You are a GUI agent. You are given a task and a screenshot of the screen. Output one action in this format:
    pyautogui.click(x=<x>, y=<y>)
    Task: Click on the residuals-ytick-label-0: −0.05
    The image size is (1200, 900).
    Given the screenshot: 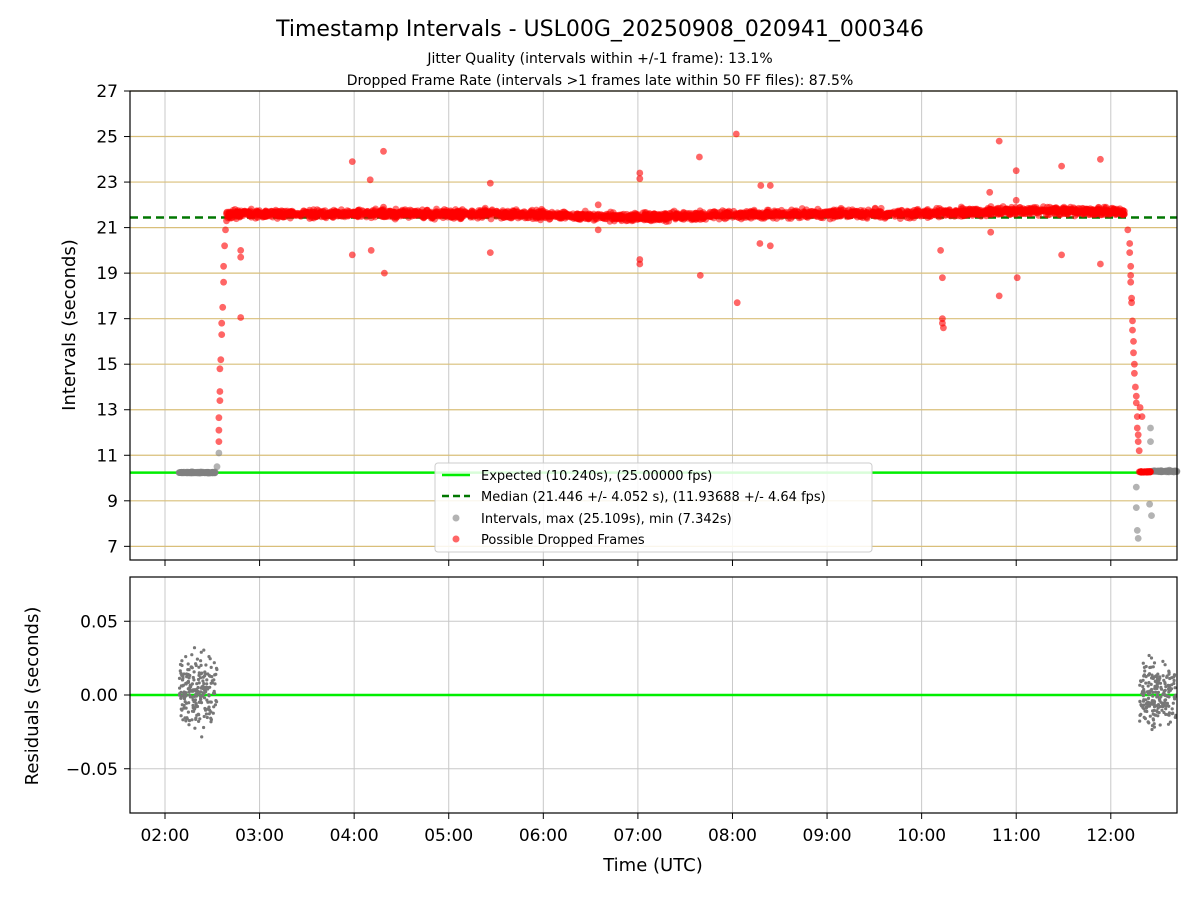 What is the action you would take?
    pyautogui.click(x=92, y=770)
    